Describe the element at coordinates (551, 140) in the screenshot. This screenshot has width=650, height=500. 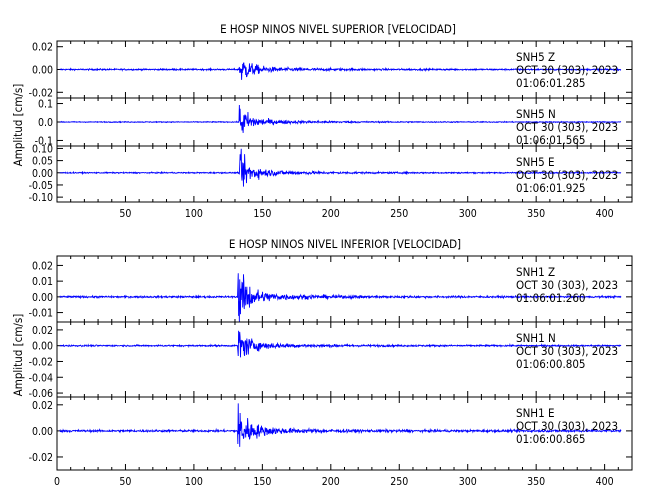
I see `trace-start-time: 01:06:01.565` at that location.